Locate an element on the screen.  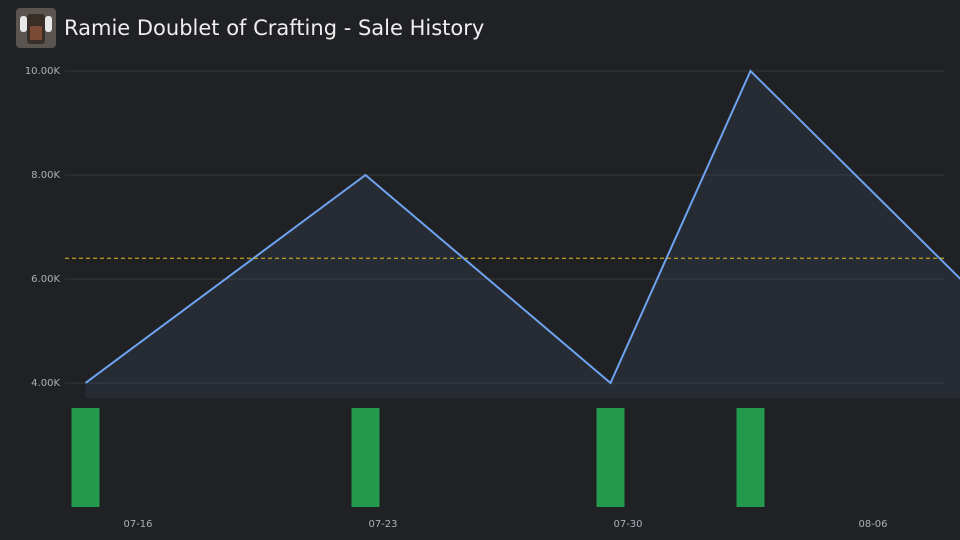
title: Ramie Doublet of Crafting - Sale History is located at coordinates (274, 28).